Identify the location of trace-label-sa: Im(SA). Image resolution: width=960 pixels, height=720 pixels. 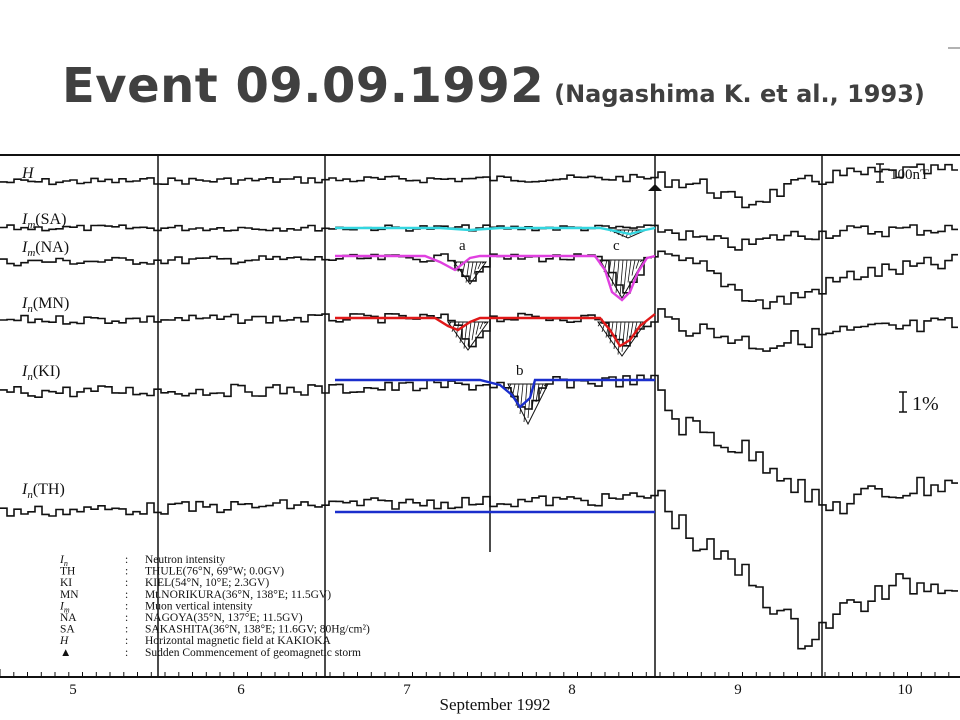
(43, 221).